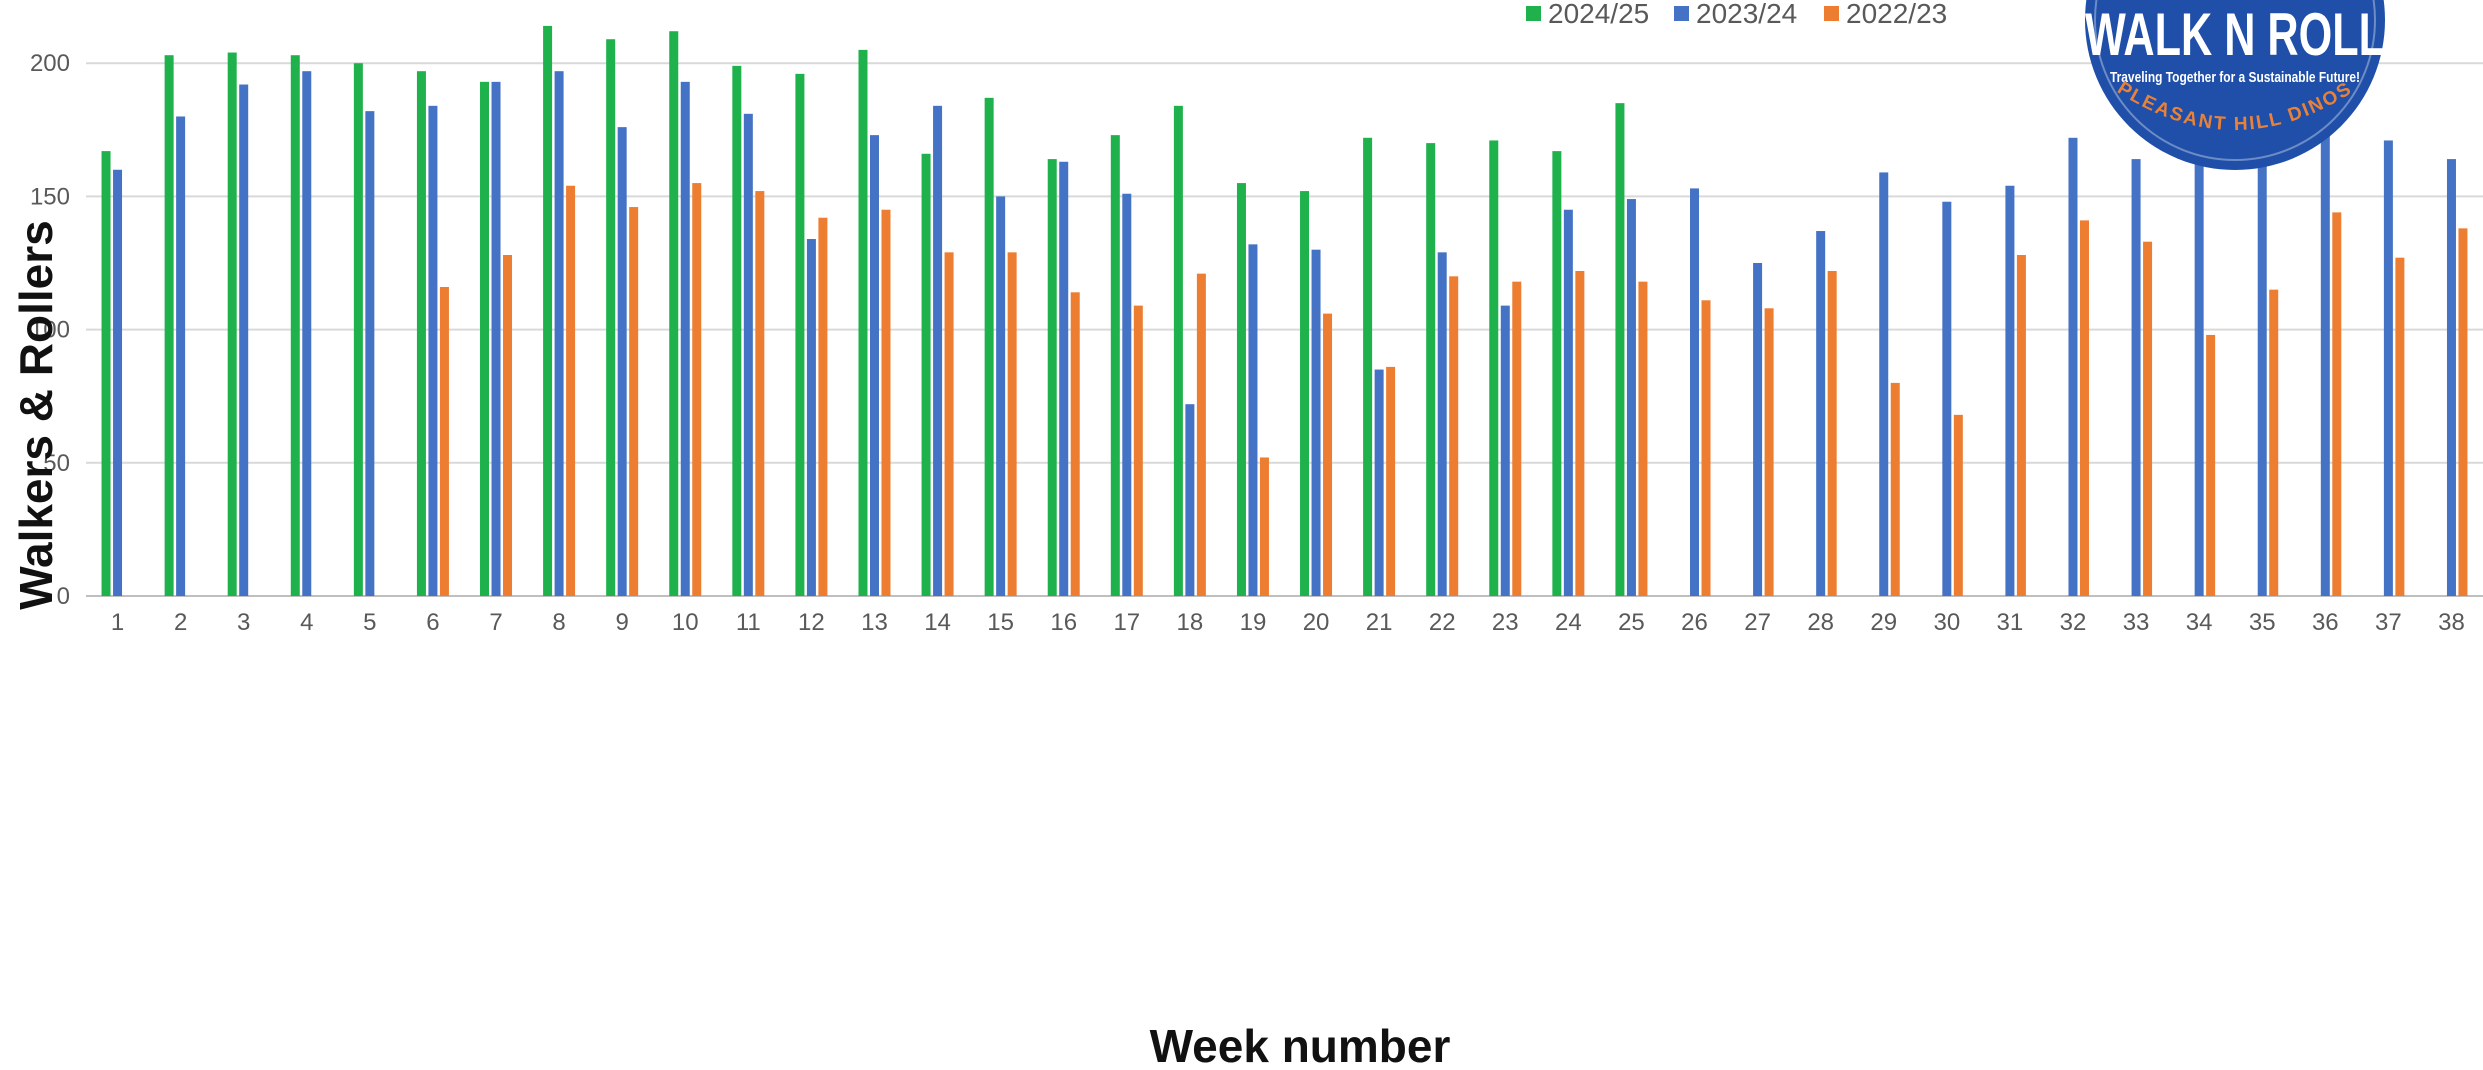 The width and height of the screenshot is (2483, 1070). Describe the element at coordinates (2073, 622) in the screenshot. I see `x-tick-label: 32` at that location.